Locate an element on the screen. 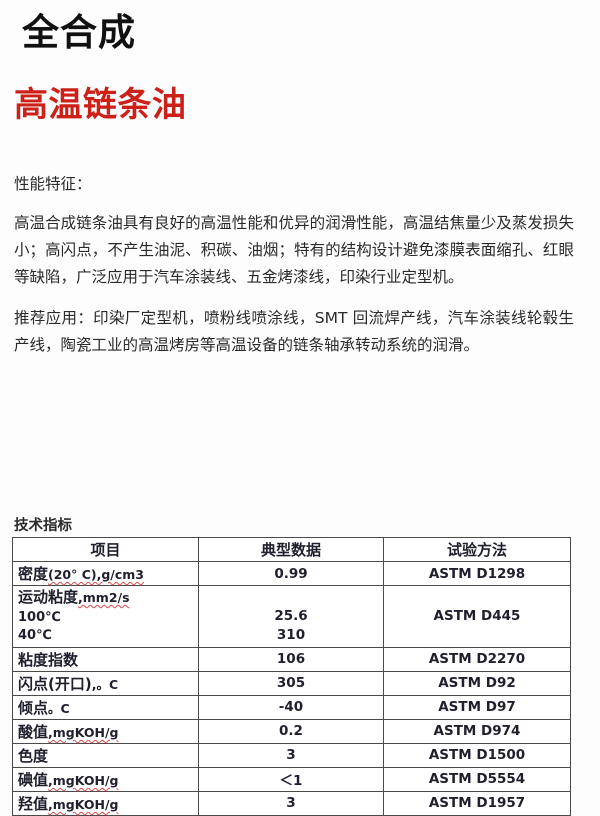 This screenshot has width=600, height=816. cell-test-method: ASTM D1957 is located at coordinates (477, 803).